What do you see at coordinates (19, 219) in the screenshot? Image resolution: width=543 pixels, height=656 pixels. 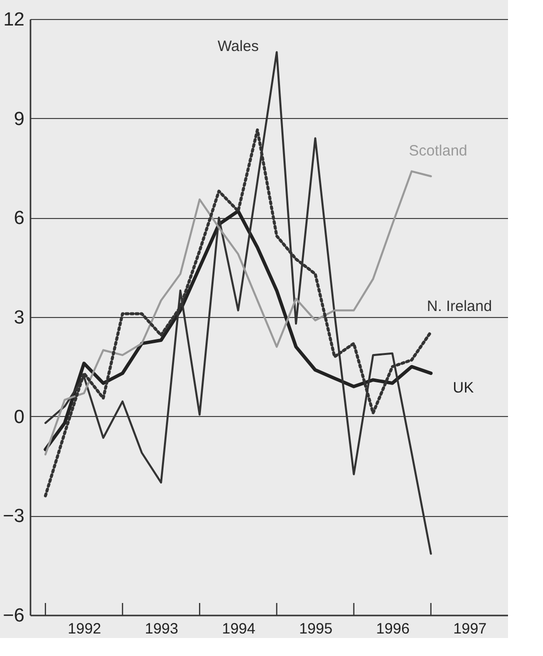 I see `y-tick-label: 6` at bounding box center [19, 219].